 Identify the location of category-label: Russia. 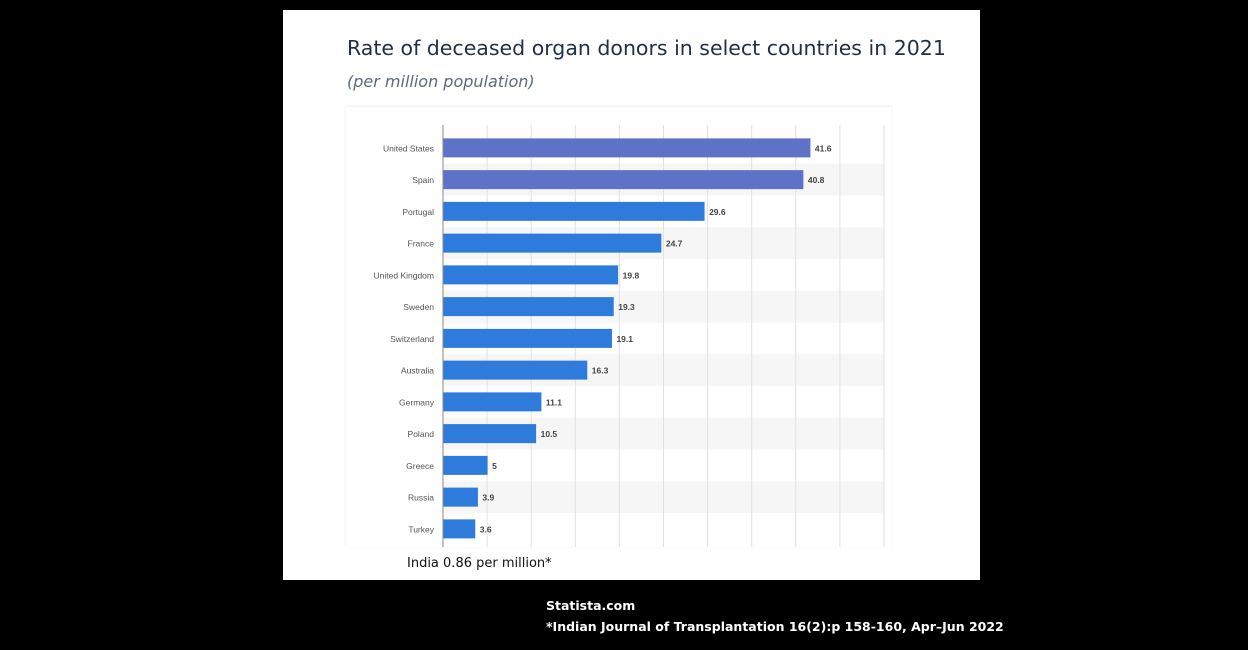
(421, 498).